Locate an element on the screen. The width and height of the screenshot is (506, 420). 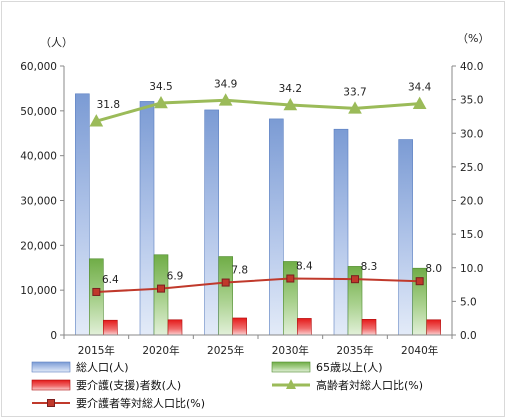
data-label: 31.8 is located at coordinates (108, 105).